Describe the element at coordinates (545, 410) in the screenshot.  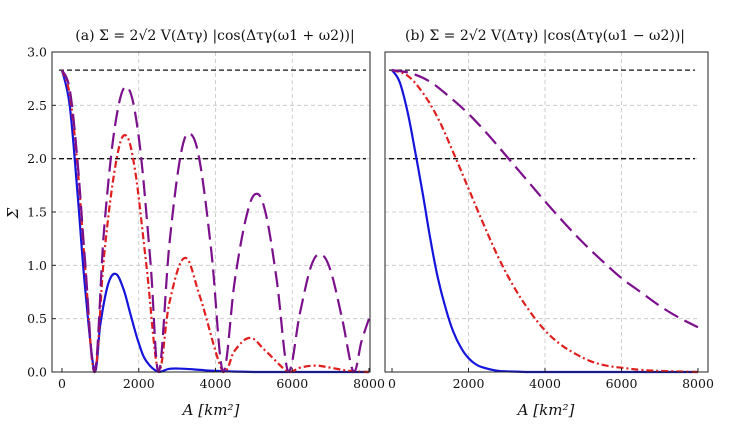
I see `panel-b-x-label: A [km²]` at that location.